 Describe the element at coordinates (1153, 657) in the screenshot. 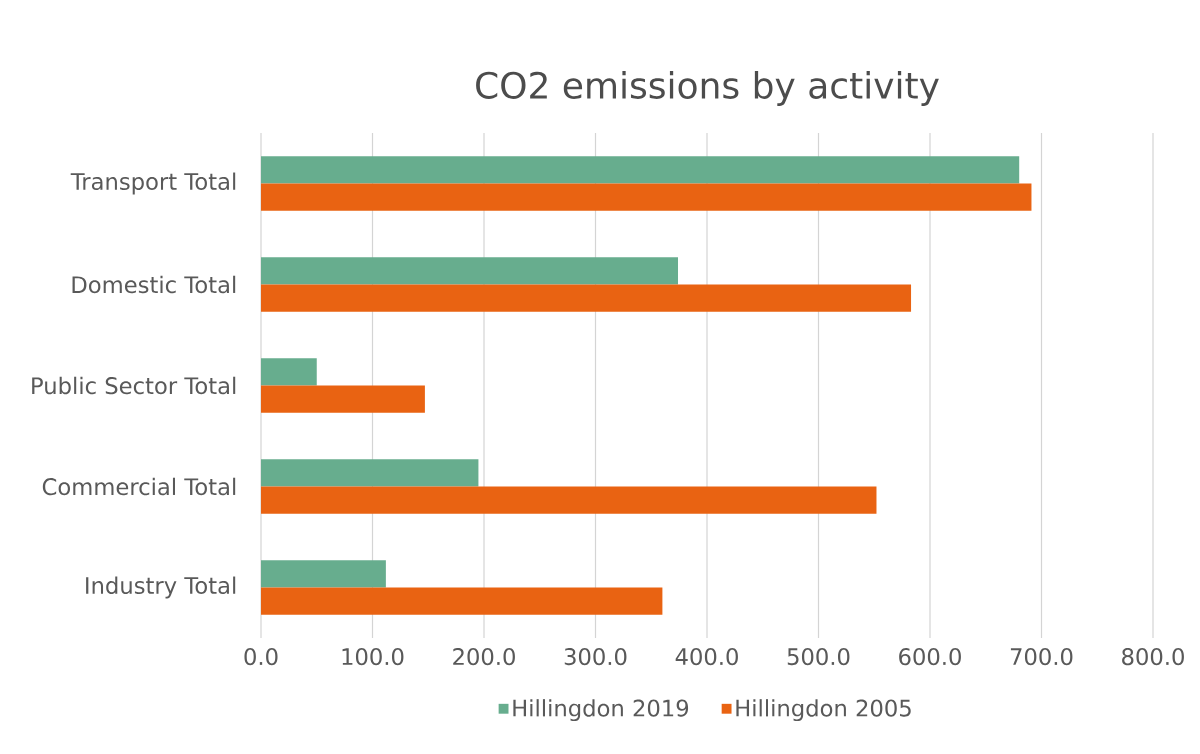

I see `x-tick-label: 800.0` at that location.